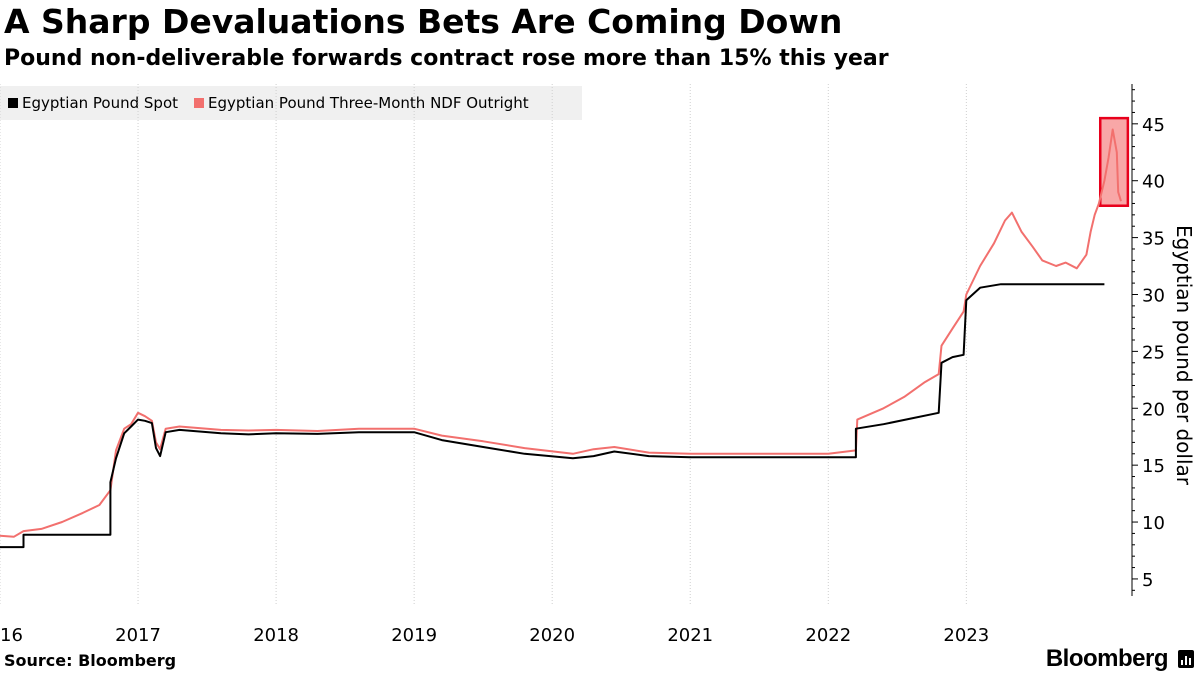 The height and width of the screenshot is (675, 1200). Describe the element at coordinates (414, 635) in the screenshot. I see `x-tick-label: 2019` at that location.